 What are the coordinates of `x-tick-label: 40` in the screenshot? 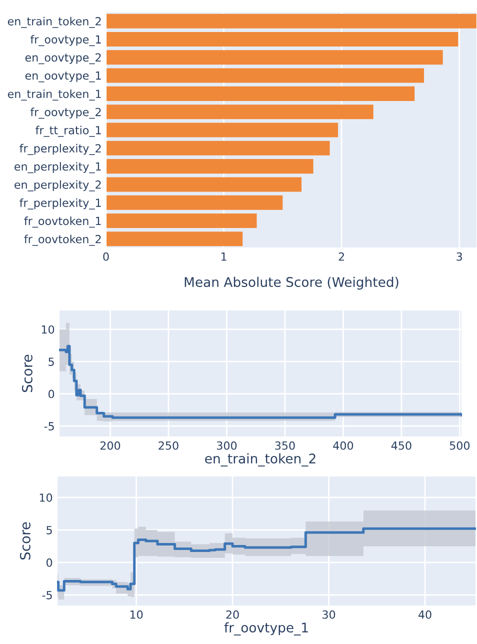 It's located at (425, 614).